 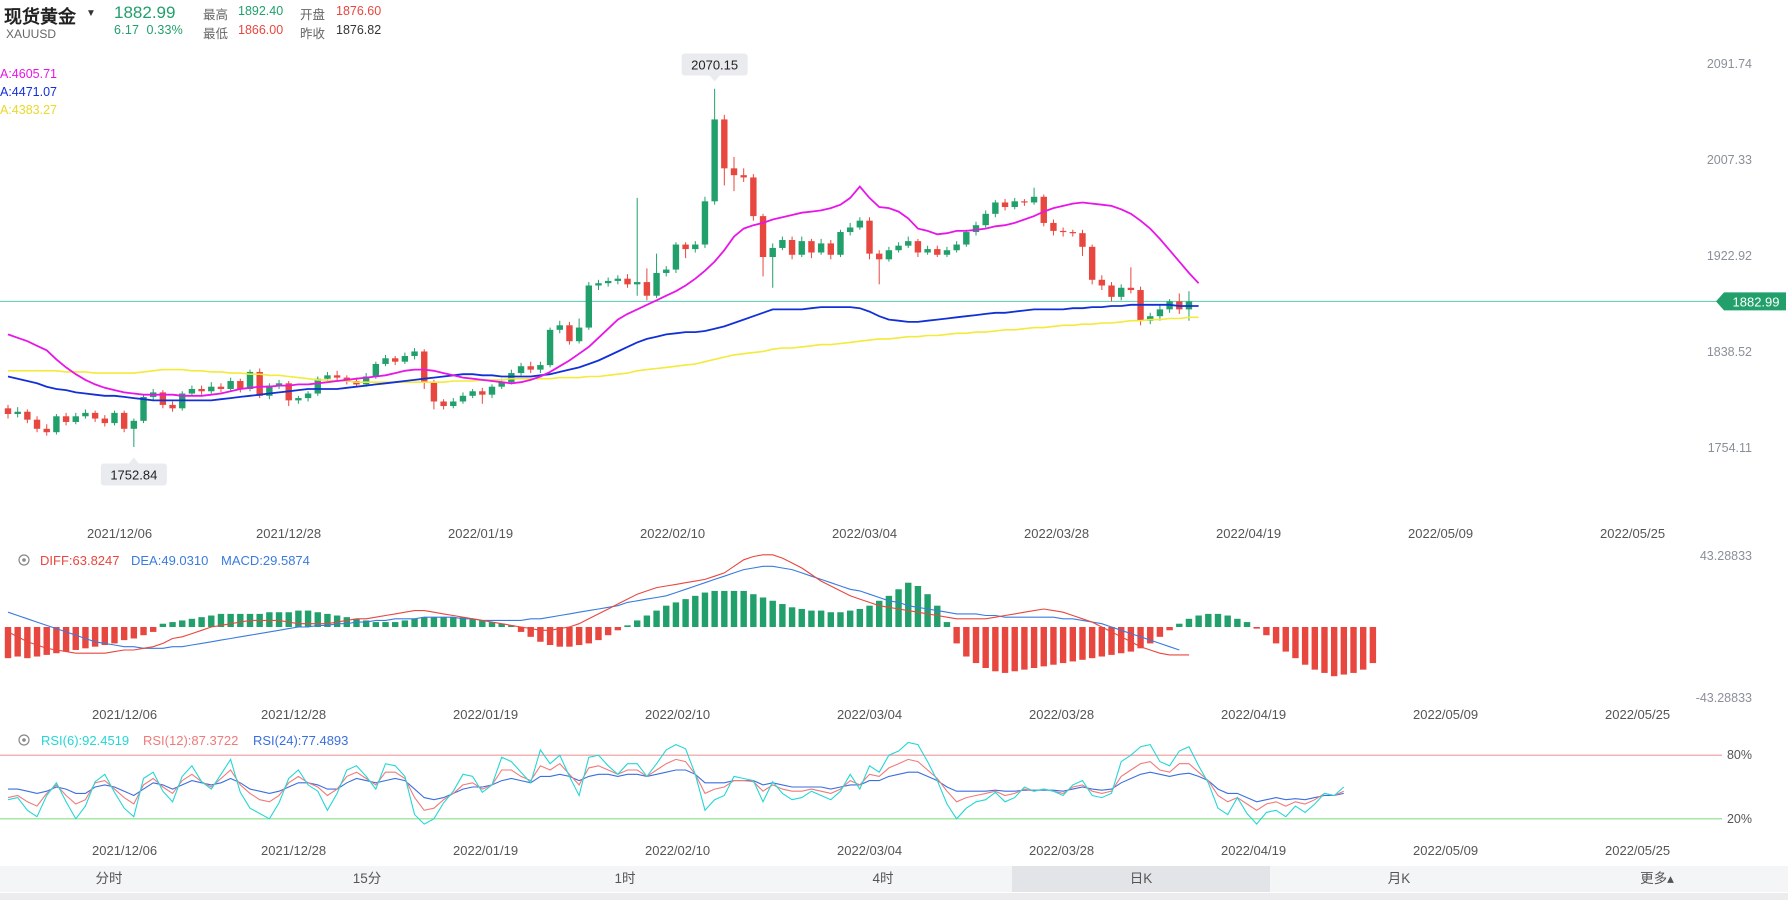 I want to click on macd-axis-tick: 43.28833, so click(x=1726, y=556).